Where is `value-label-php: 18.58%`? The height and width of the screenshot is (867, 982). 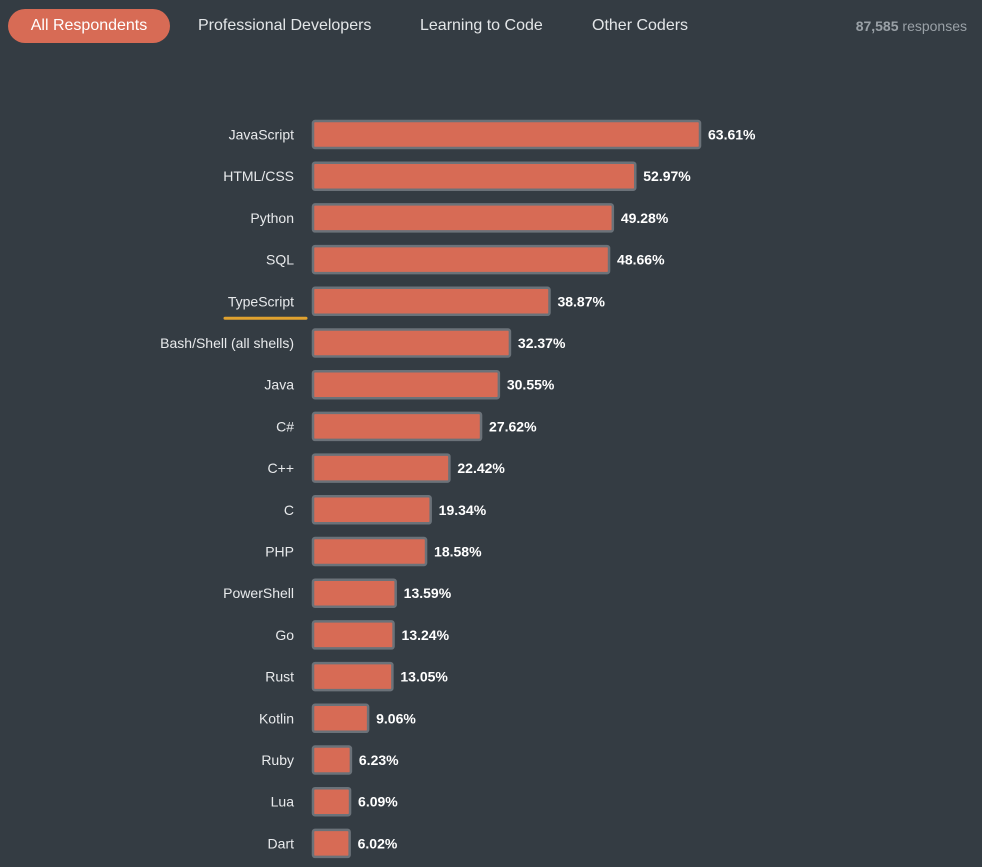
value-label-php: 18.58% is located at coordinates (458, 552).